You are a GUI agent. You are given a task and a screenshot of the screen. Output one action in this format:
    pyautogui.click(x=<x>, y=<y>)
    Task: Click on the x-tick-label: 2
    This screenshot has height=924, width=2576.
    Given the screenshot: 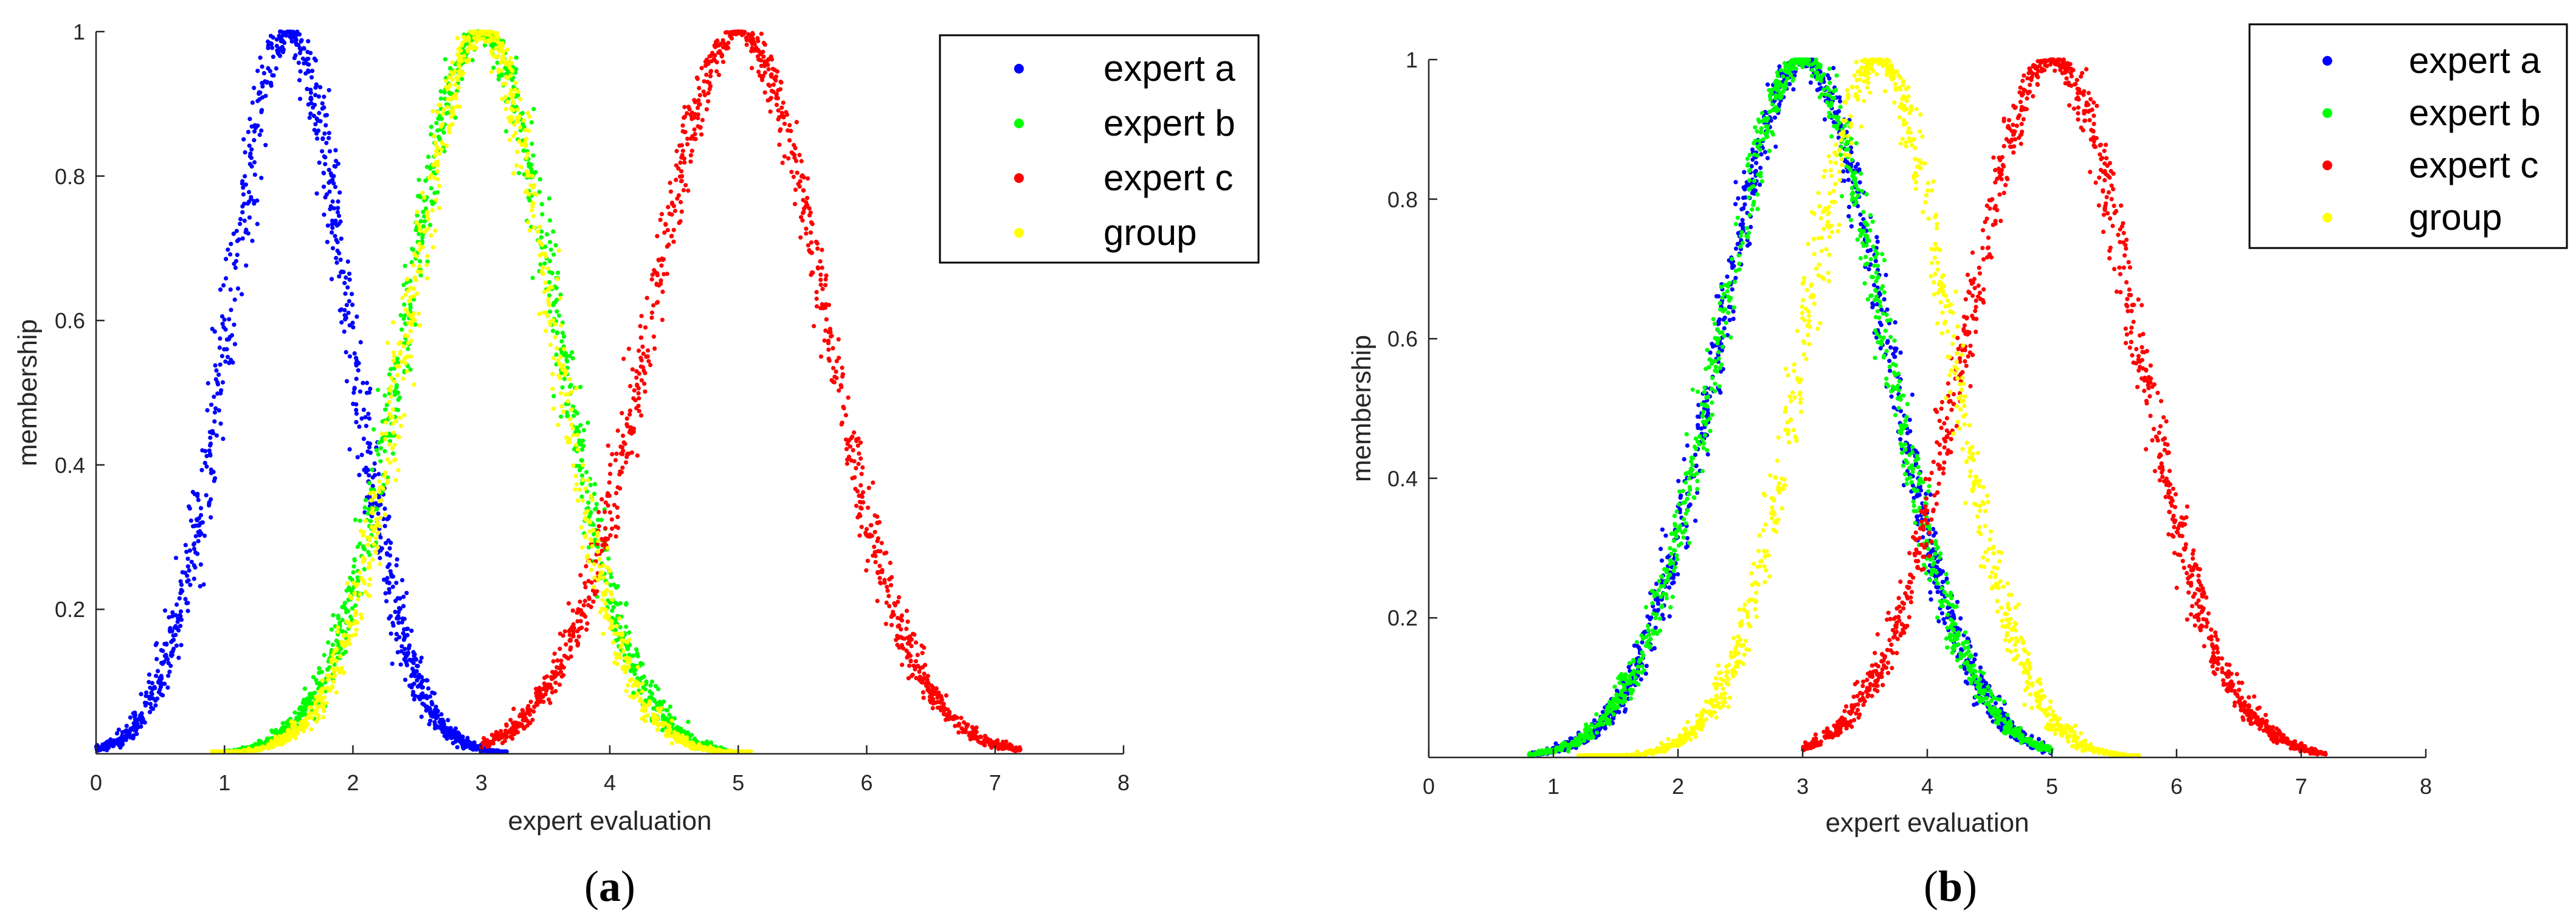 What is the action you would take?
    pyautogui.click(x=353, y=782)
    